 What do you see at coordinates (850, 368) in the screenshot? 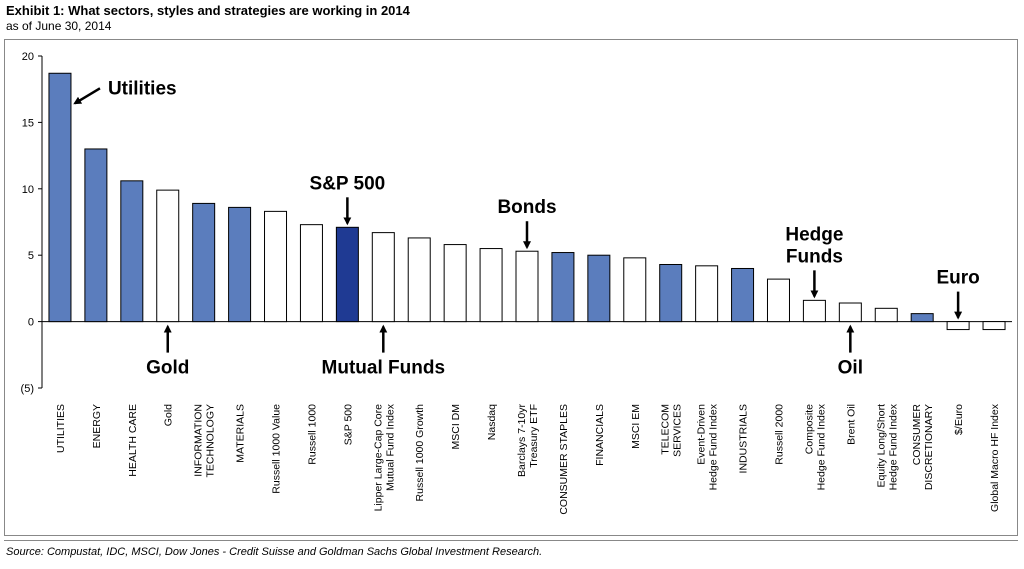
I see `annotation-label: Oil` at bounding box center [850, 368].